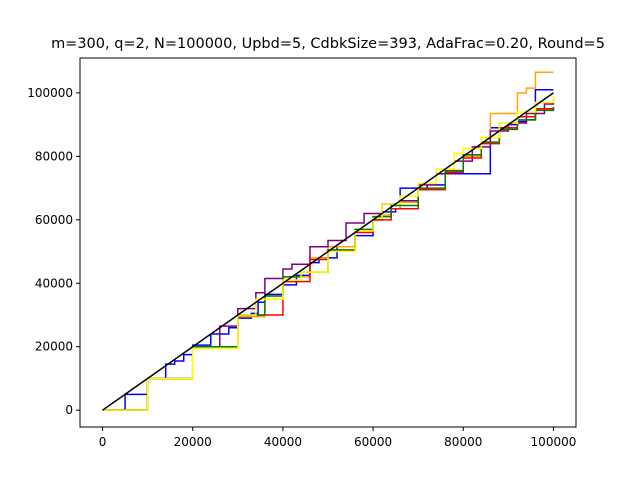  Describe the element at coordinates (50, 93) in the screenshot. I see `y-tick-label: 100000` at that location.